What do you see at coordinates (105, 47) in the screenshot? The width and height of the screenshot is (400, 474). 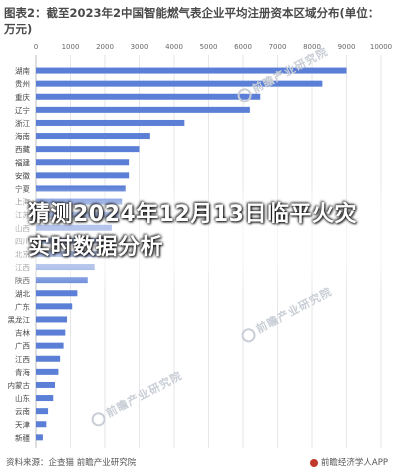 I see `x-tick-label: 2000` at bounding box center [105, 47].